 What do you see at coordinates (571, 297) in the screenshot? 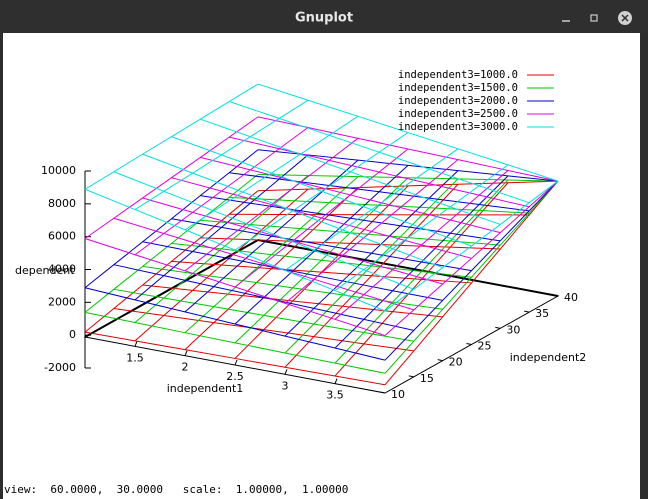
I see `y-tick-label: 40` at bounding box center [571, 297].